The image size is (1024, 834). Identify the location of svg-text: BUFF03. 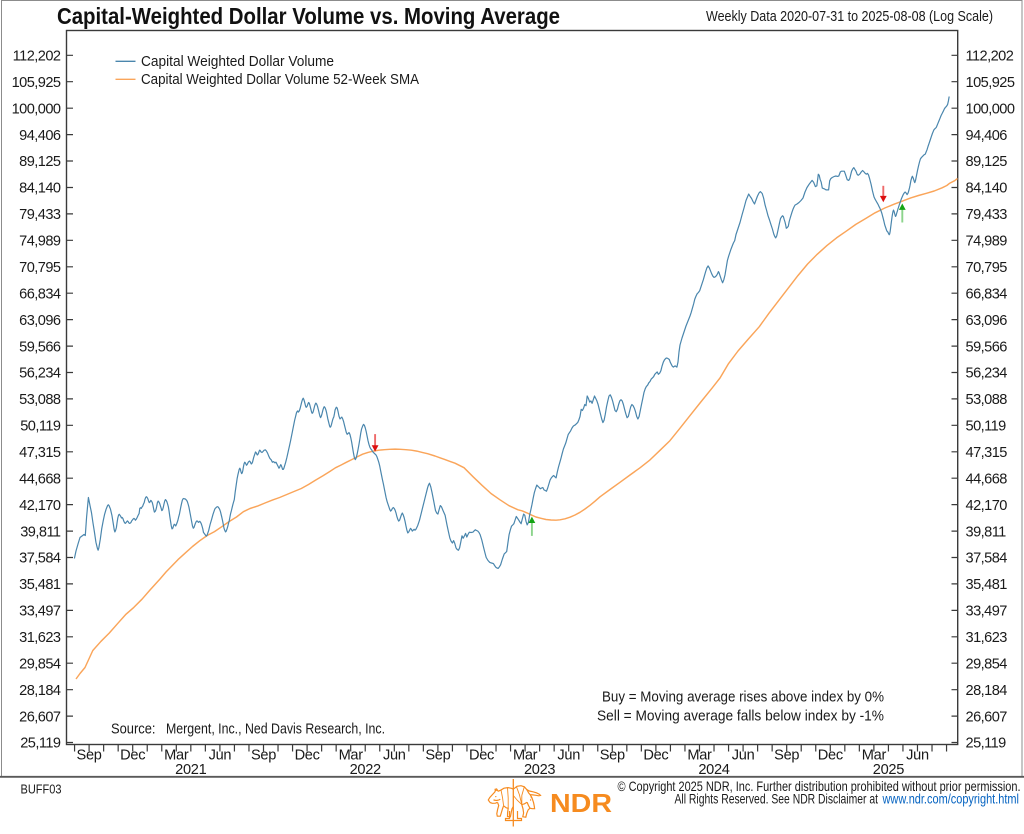
(41, 789).